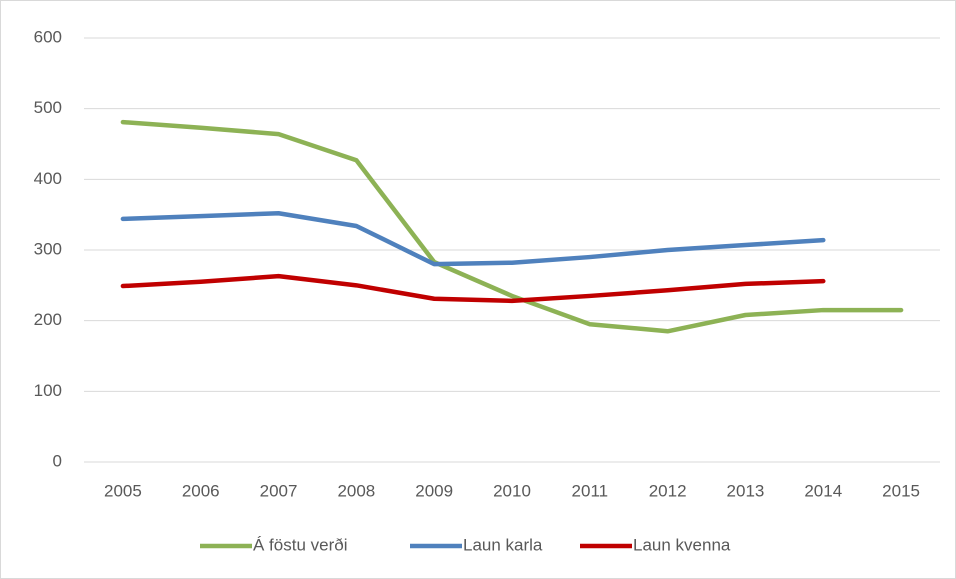 This screenshot has height=579, width=956. What do you see at coordinates (123, 490) in the screenshot?
I see `x-tick-label: 2005` at bounding box center [123, 490].